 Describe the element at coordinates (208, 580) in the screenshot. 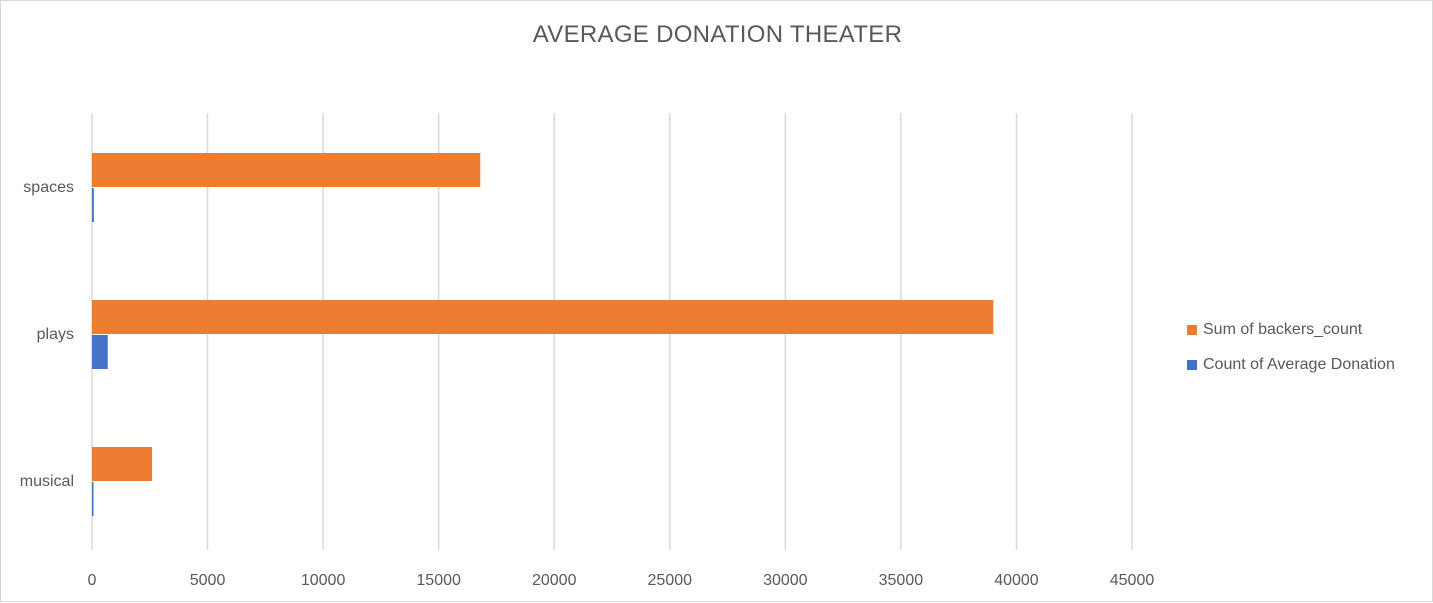

I see `x-tick-label: 5000` at that location.